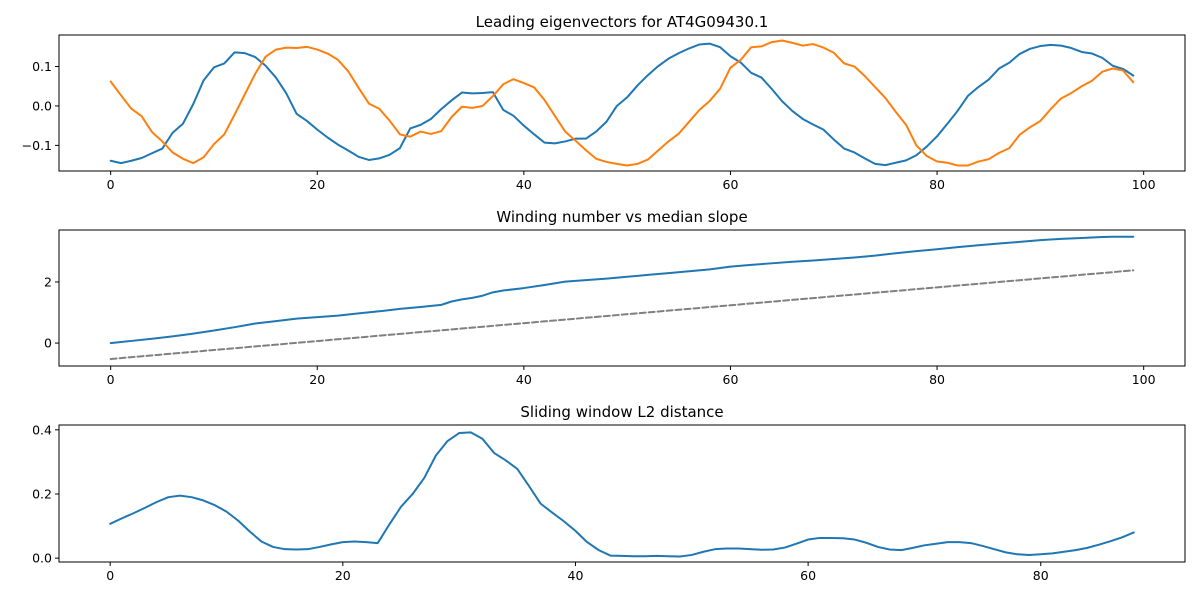  What do you see at coordinates (42, 66) in the screenshot?
I see `eigenvectors-y-tick-label: 0.1` at bounding box center [42, 66].